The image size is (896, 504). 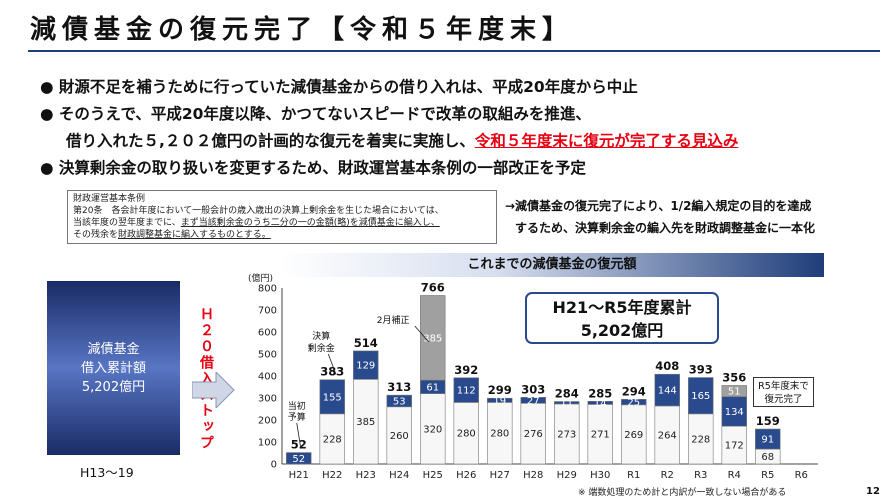 What do you see at coordinates (213, 390) in the screenshot?
I see `right-arrow-icon` at bounding box center [213, 390].